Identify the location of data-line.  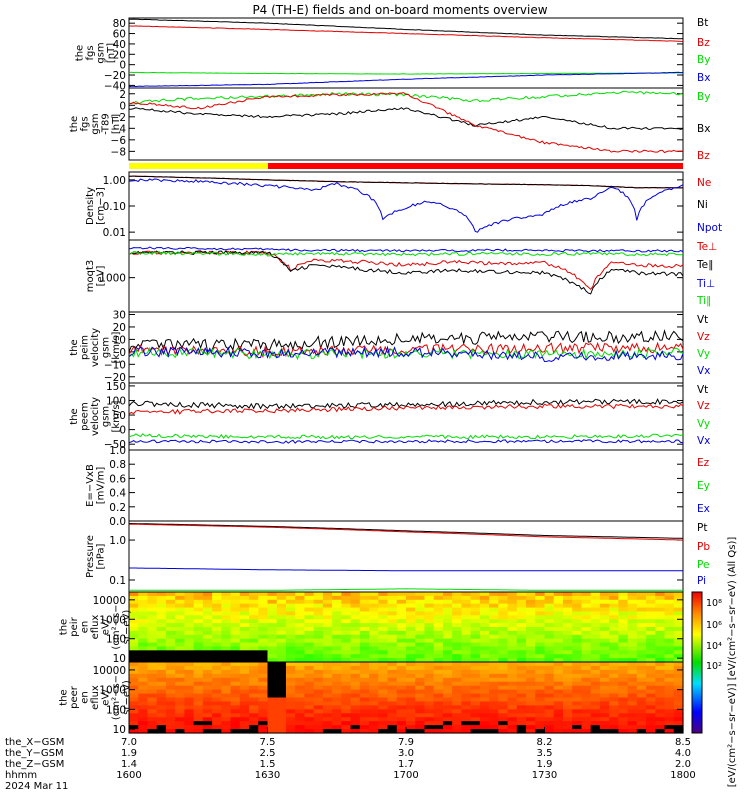
(406, 404).